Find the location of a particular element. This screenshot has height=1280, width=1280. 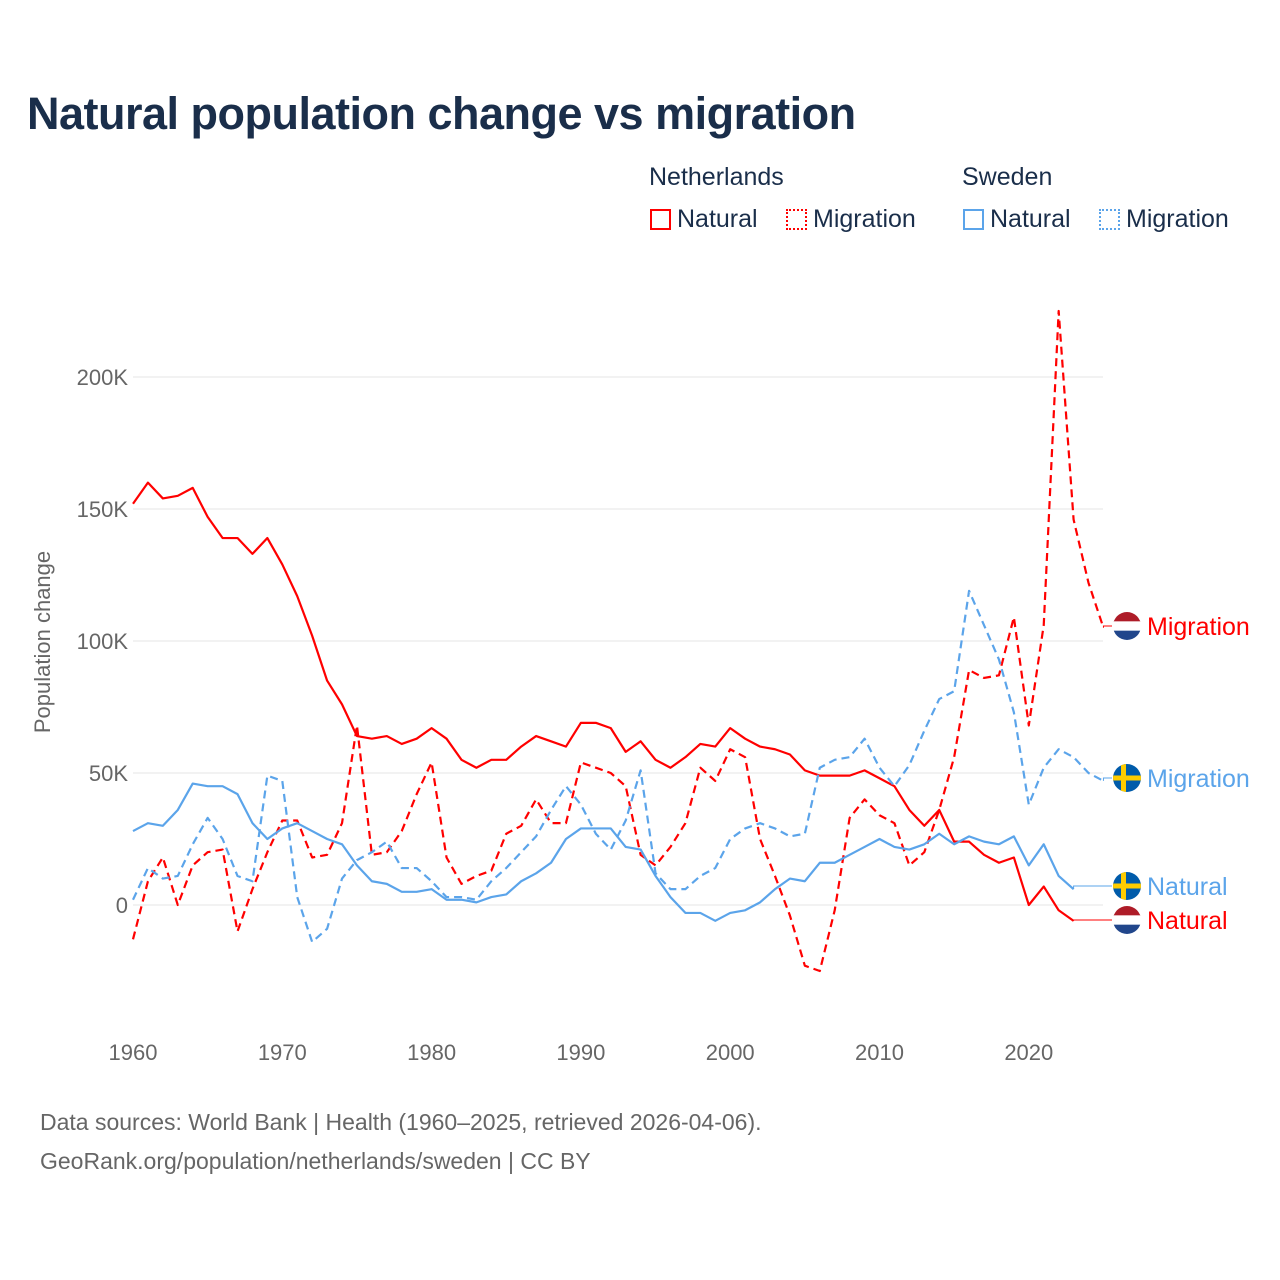

y-tick-label: 0 is located at coordinates (122, 905).